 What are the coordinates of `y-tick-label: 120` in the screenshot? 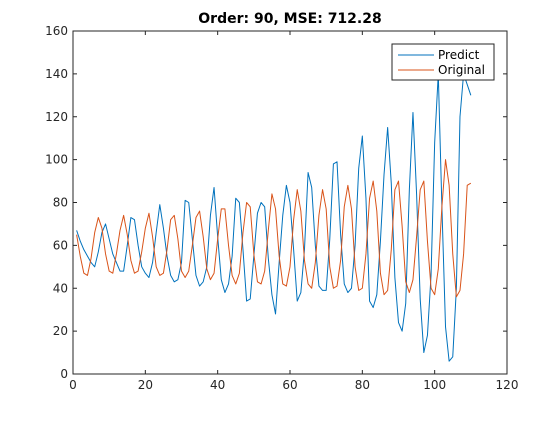 It's located at (56, 117).